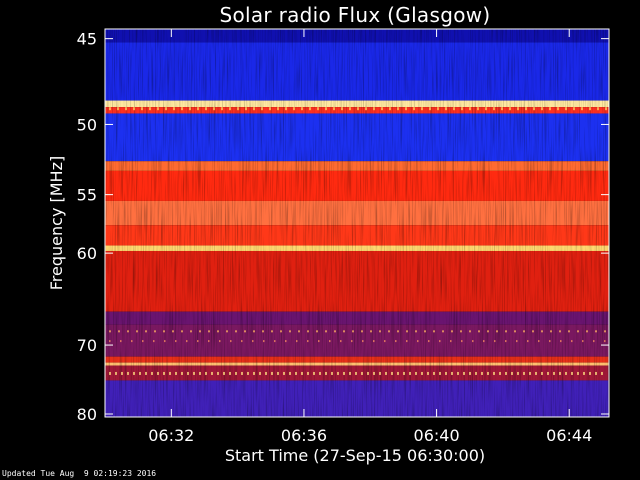 The height and width of the screenshot is (480, 640). I want to click on x-tick-label: 06:44, so click(569, 435).